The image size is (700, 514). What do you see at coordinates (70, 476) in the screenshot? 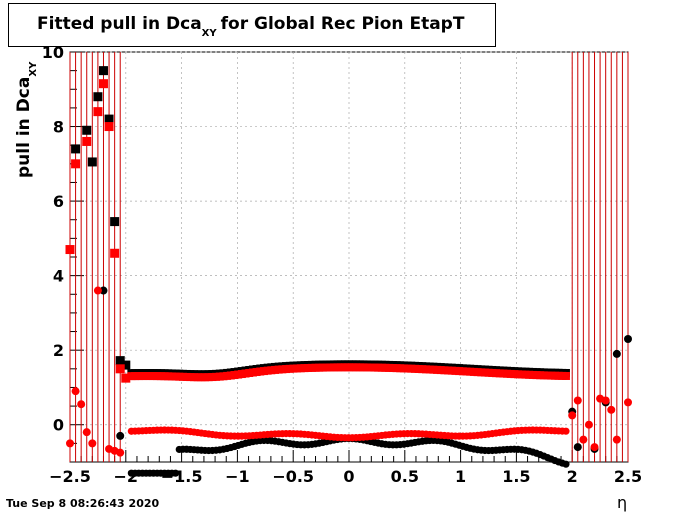
I see `x-tick-label: −2.5` at bounding box center [70, 476].